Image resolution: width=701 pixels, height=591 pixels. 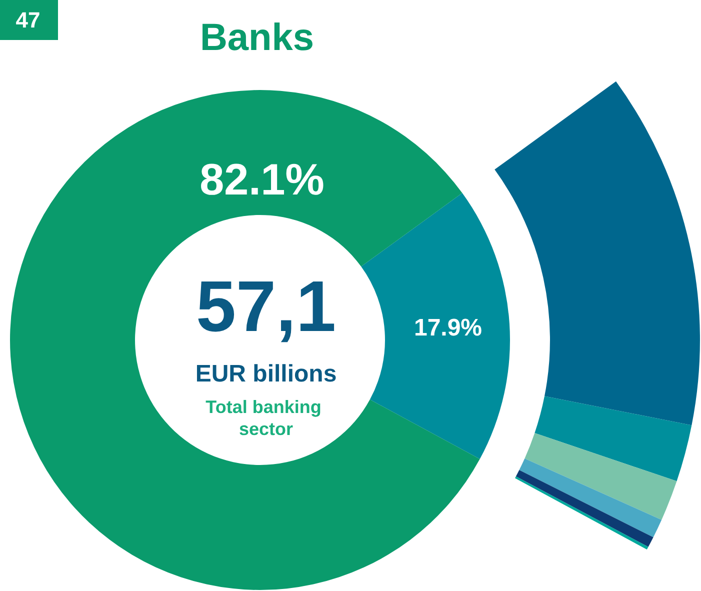 I want to click on text: Total banking sector, so click(x=266, y=418).